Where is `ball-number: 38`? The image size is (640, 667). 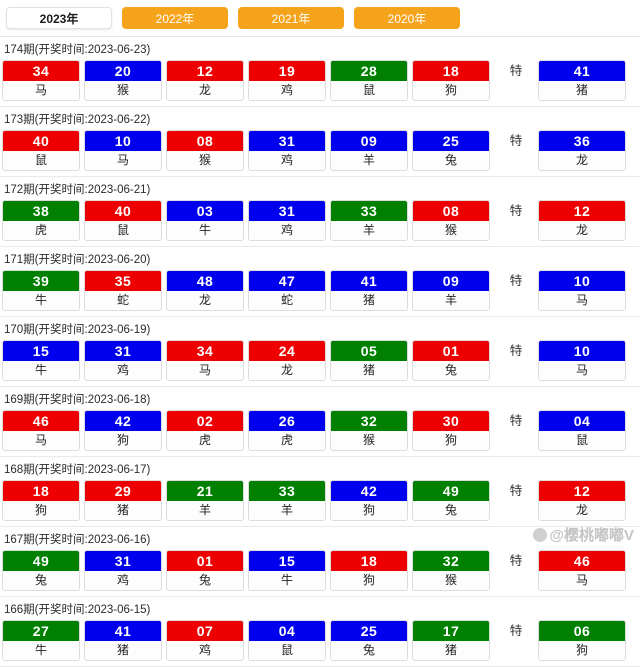 ball-number: 38 is located at coordinates (41, 211).